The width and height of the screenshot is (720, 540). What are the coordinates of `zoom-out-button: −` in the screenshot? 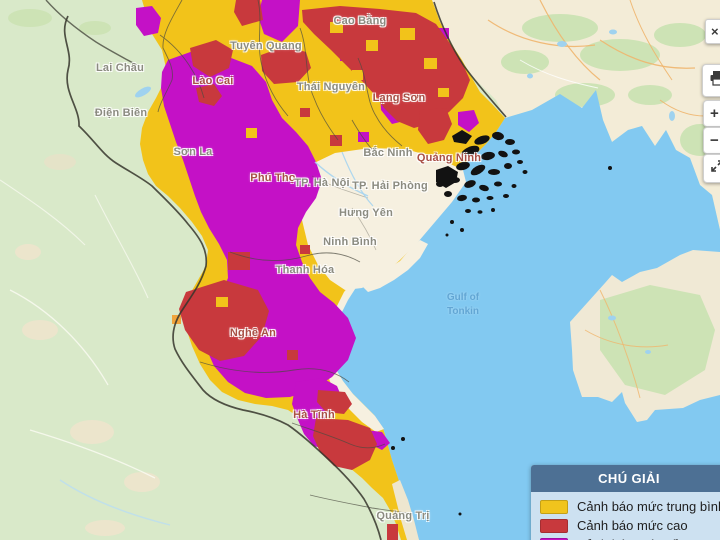 It's located at (711, 140).